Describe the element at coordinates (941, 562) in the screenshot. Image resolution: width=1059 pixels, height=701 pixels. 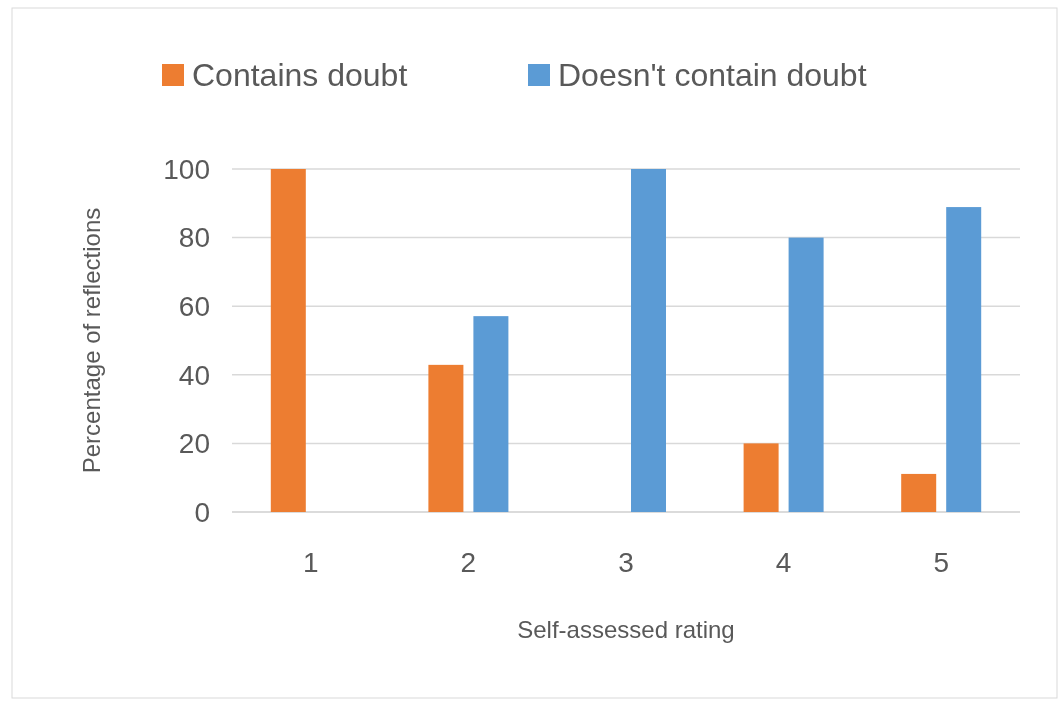
I see `x-tick-label: 5` at that location.